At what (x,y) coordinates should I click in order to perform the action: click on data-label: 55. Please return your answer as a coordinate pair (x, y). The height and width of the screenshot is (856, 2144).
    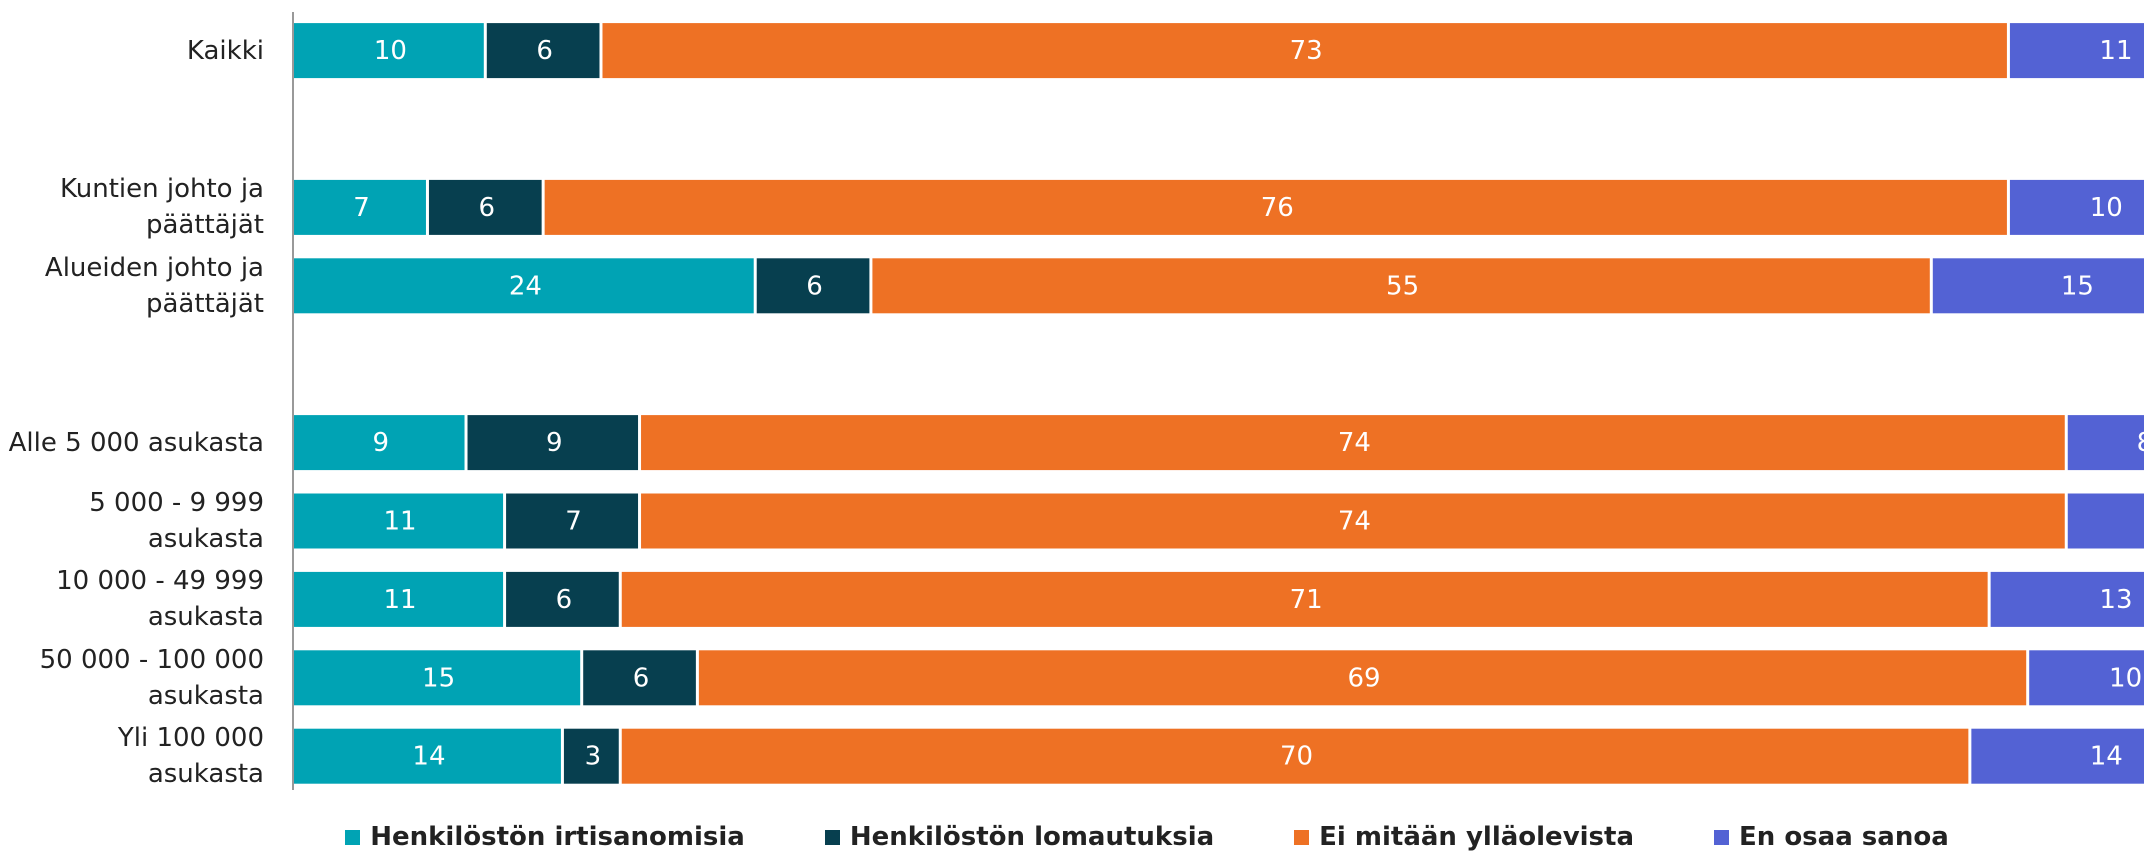
    Looking at the image, I should click on (1402, 286).